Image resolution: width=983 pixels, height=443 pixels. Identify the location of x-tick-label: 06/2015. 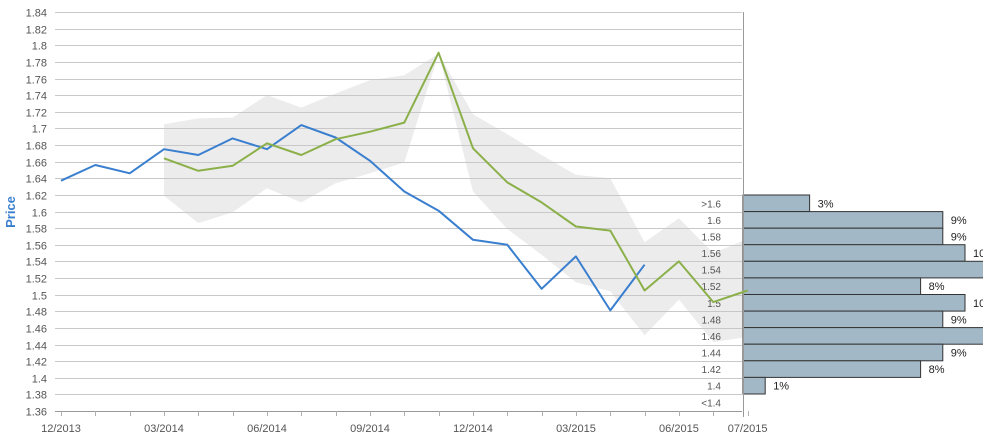
(679, 429).